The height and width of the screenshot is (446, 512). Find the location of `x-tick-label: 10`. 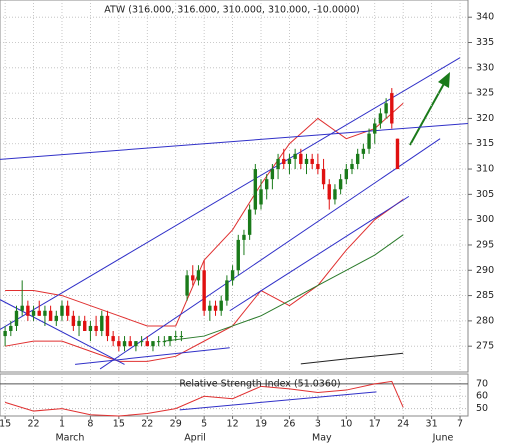

x-tick-label: 10 is located at coordinates (346, 424).